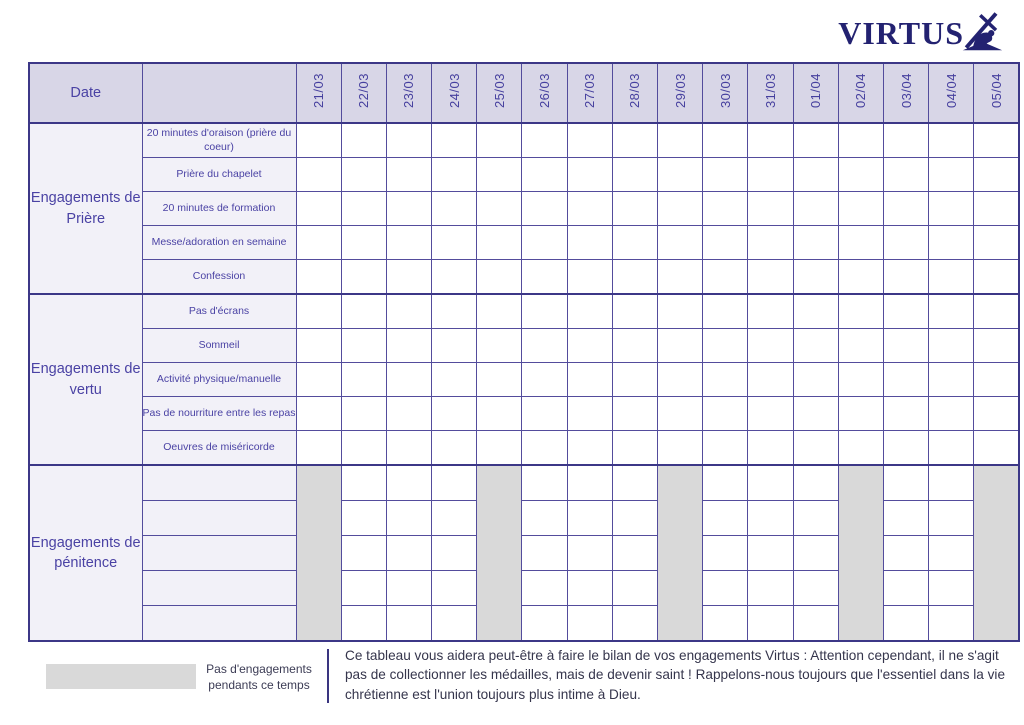 The height and width of the screenshot is (725, 1024). I want to click on date-header-label: 31/03, so click(770, 90).